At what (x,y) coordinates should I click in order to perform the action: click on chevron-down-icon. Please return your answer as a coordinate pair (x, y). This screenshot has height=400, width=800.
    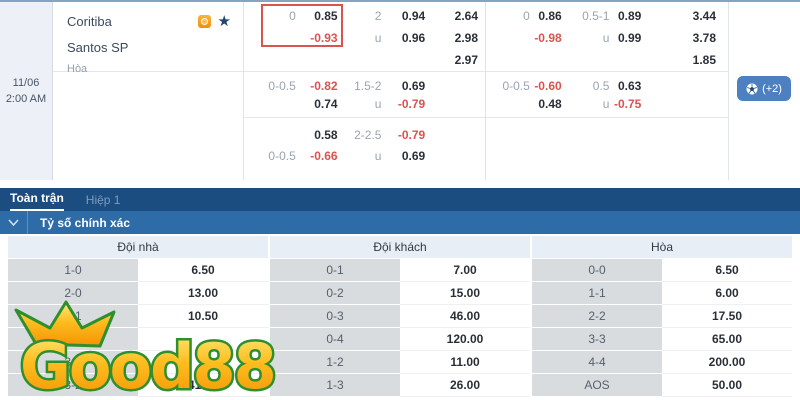
    Looking at the image, I should click on (14, 222).